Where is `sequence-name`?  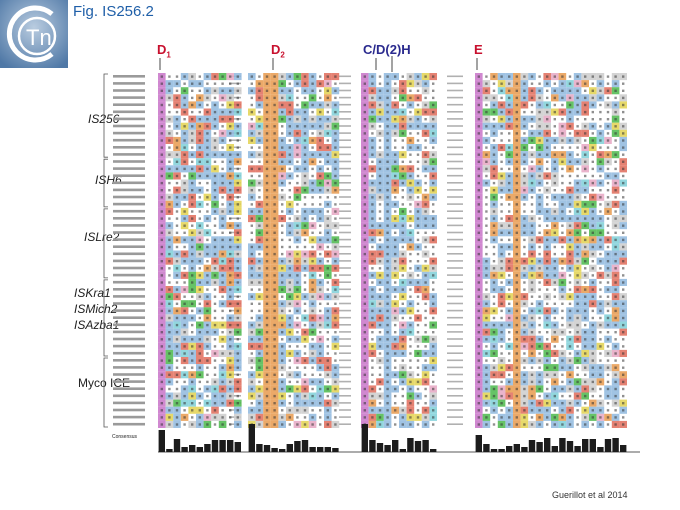 sequence-name is located at coordinates (129, 112).